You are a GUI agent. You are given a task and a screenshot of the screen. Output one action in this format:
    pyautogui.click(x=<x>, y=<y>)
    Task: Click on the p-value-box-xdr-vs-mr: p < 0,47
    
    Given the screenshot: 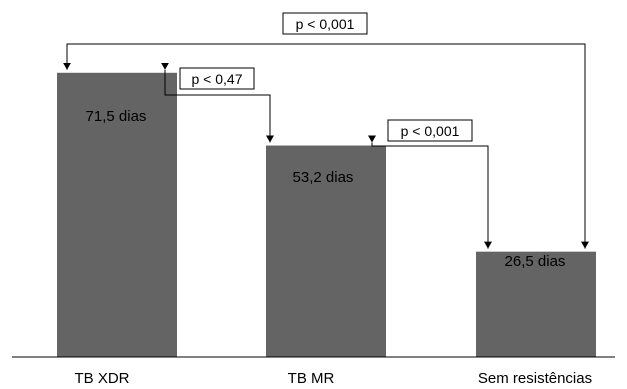 What is the action you would take?
    pyautogui.click(x=217, y=78)
    